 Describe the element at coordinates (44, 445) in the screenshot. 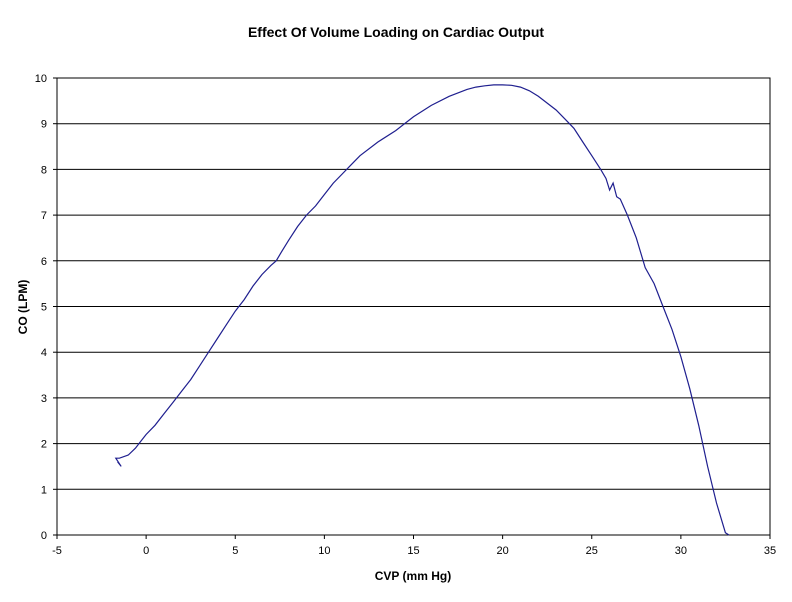

I see `y-tick-label: 2` at that location.